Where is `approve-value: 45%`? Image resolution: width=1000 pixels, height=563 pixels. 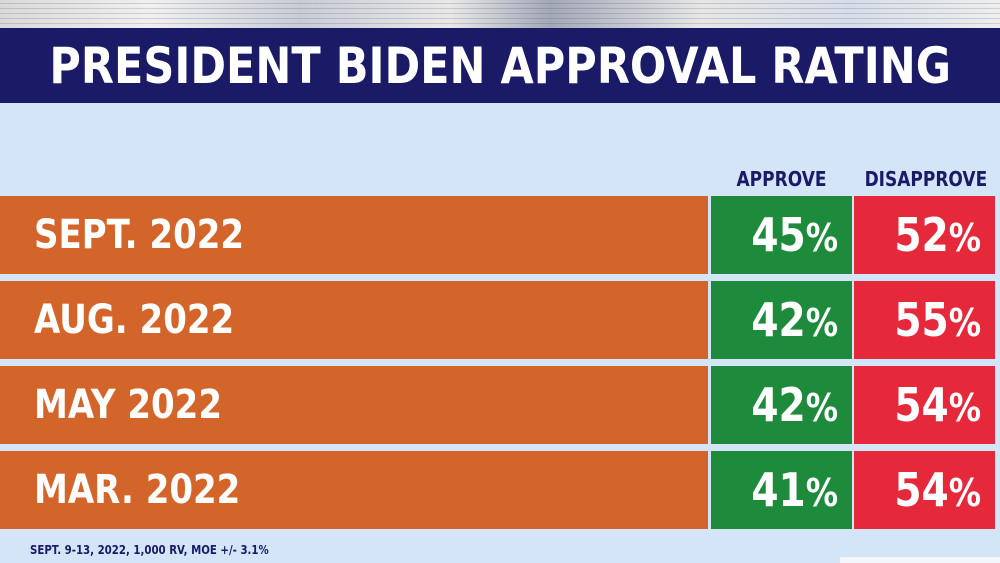 approve-value: 45% is located at coordinates (794, 235).